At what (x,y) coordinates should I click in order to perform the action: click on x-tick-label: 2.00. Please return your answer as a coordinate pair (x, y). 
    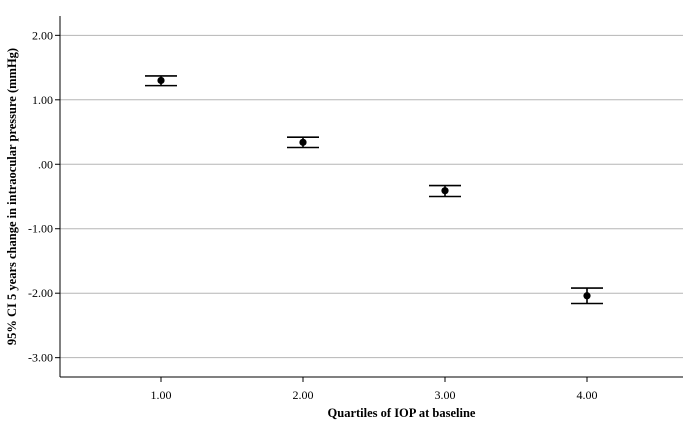
    Looking at the image, I should click on (303, 395).